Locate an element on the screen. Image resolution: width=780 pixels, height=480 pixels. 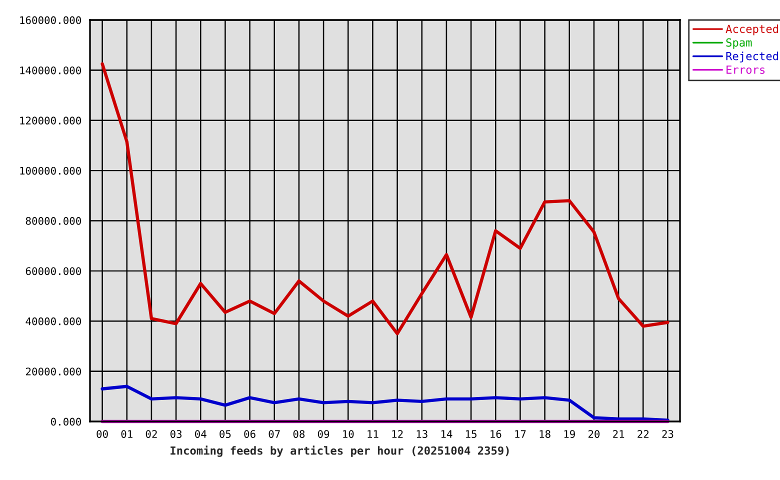
y-tick-label: 80000.000 is located at coordinates (53, 221).